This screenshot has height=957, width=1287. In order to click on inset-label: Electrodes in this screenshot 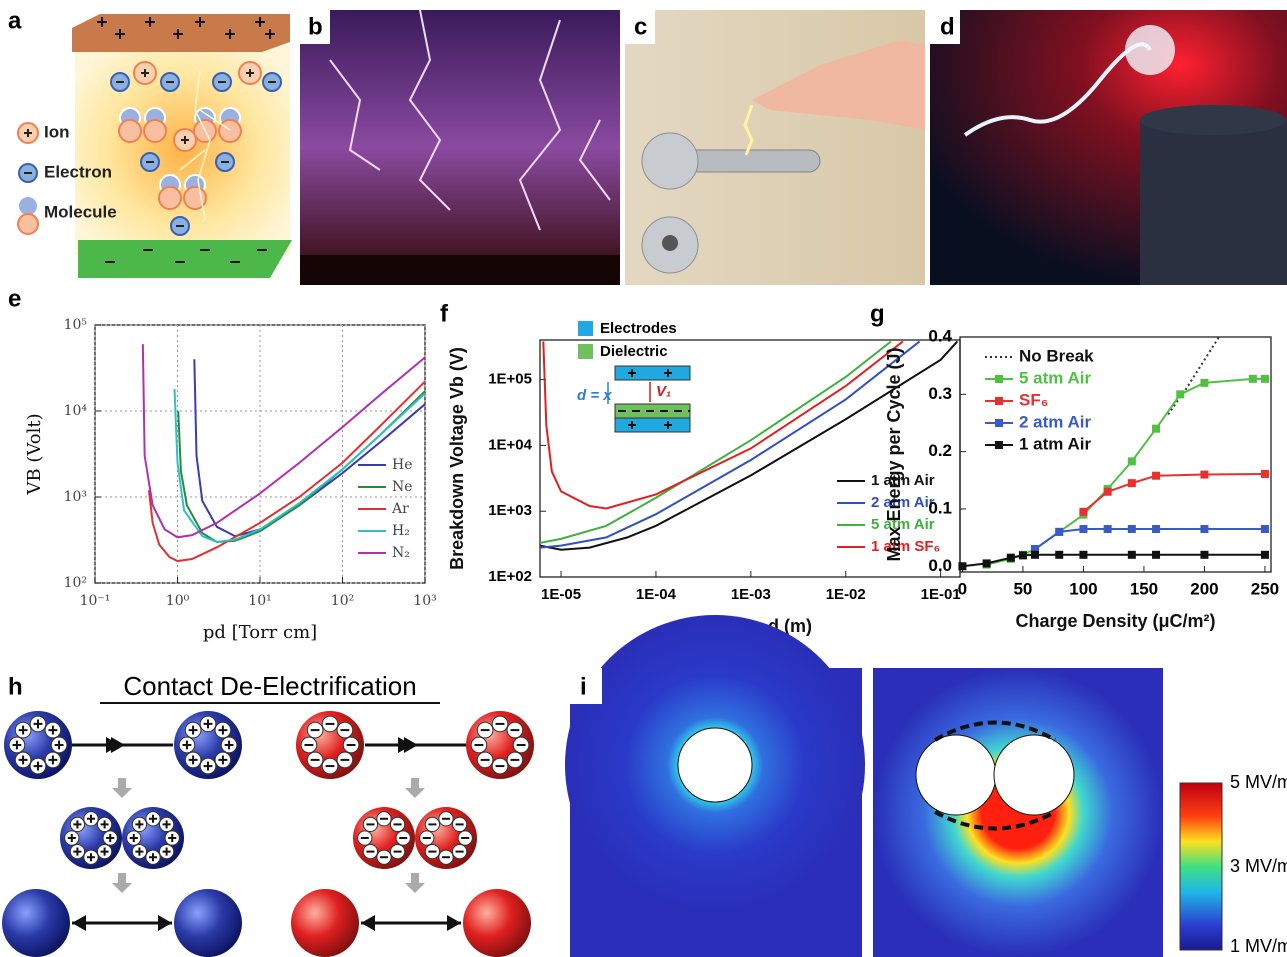, I will do `click(638, 328)`.